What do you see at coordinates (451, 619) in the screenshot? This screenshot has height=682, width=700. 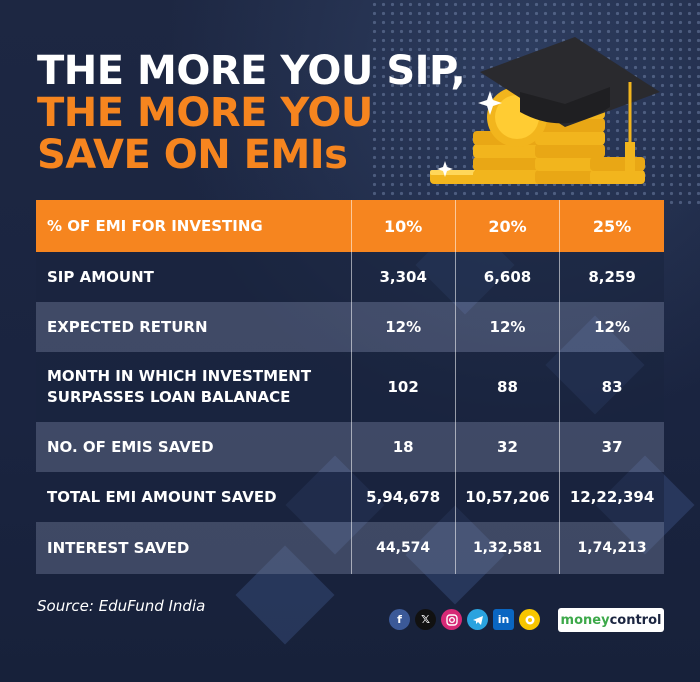 I see `instagram-icon` at bounding box center [451, 619].